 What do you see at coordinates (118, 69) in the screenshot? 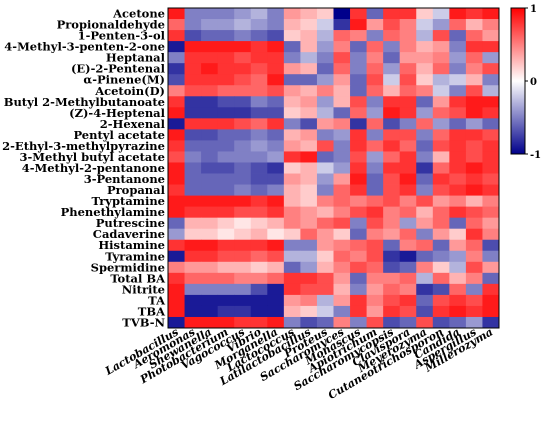
I see `row-label: (E)-2-Pentenal` at bounding box center [118, 69].